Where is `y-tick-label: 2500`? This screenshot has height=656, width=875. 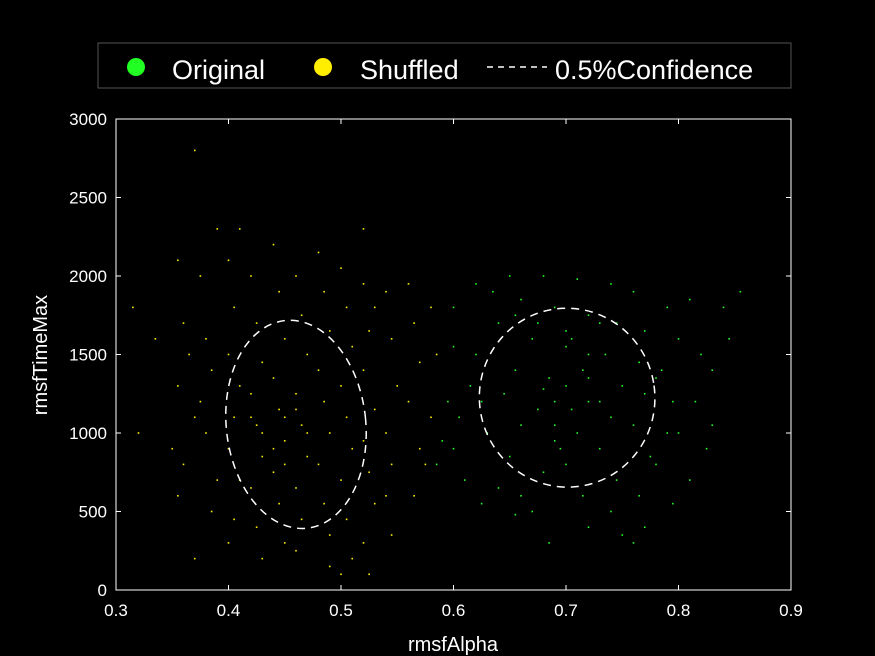
y-tick-label: 2500 is located at coordinates (88, 198).